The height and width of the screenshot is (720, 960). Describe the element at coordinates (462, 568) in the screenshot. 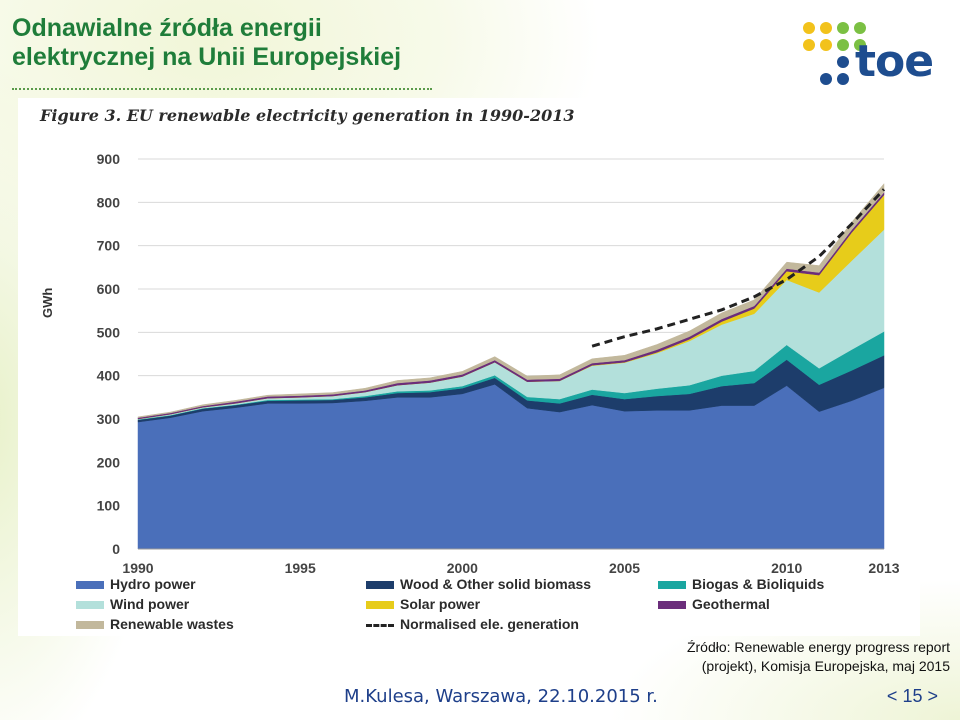

I see `x-tick-label: 2000` at that location.